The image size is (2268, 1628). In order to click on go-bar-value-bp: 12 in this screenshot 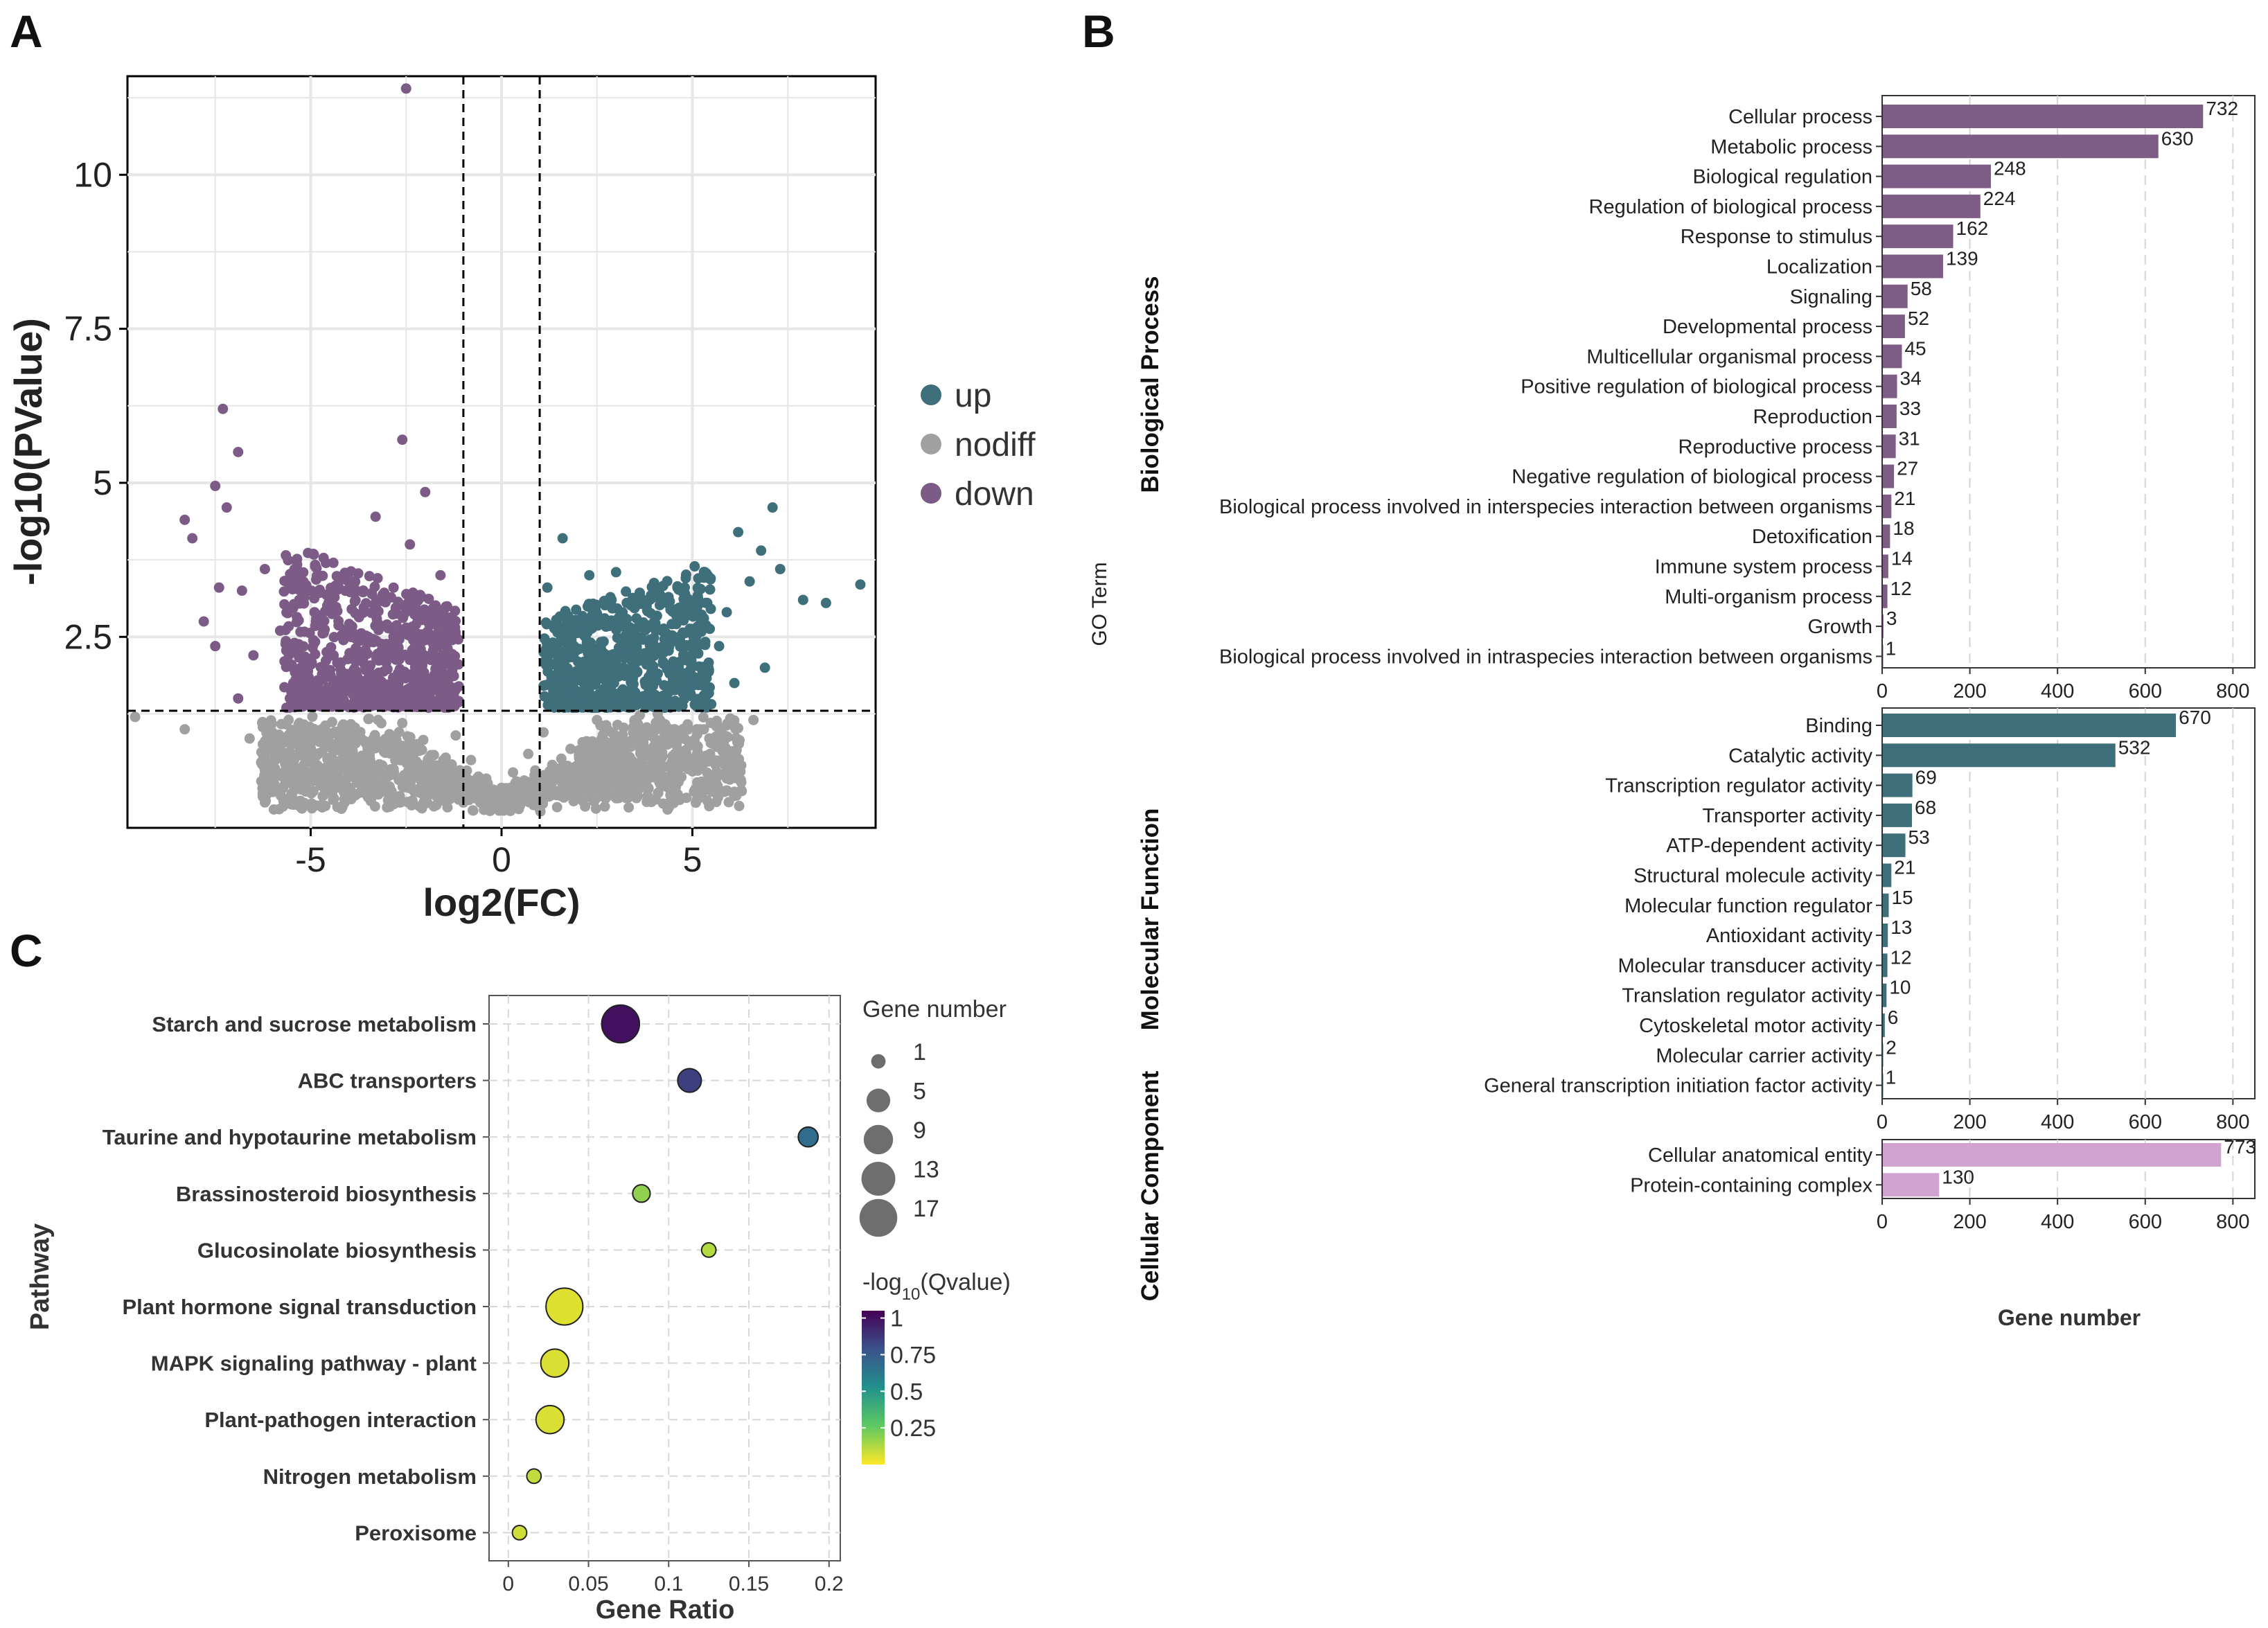, I will do `click(1901, 588)`.